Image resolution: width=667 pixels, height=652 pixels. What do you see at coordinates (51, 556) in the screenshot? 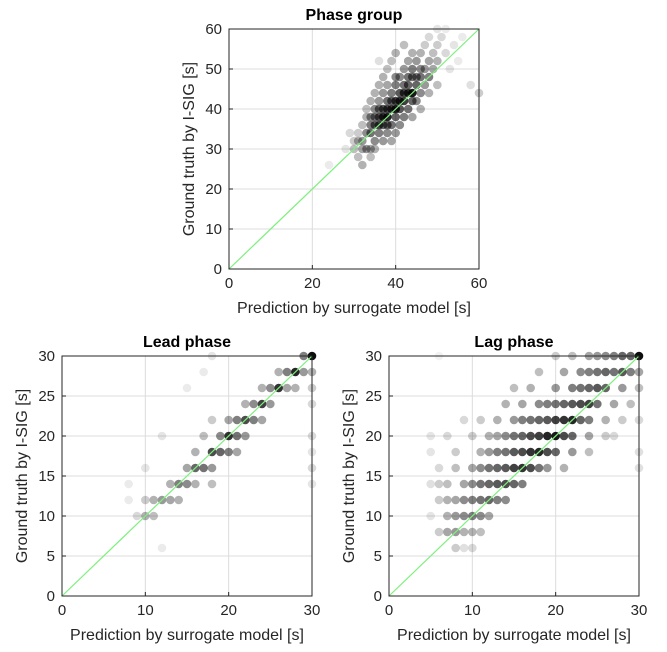
I see `y-tick-label: 5` at bounding box center [51, 556].